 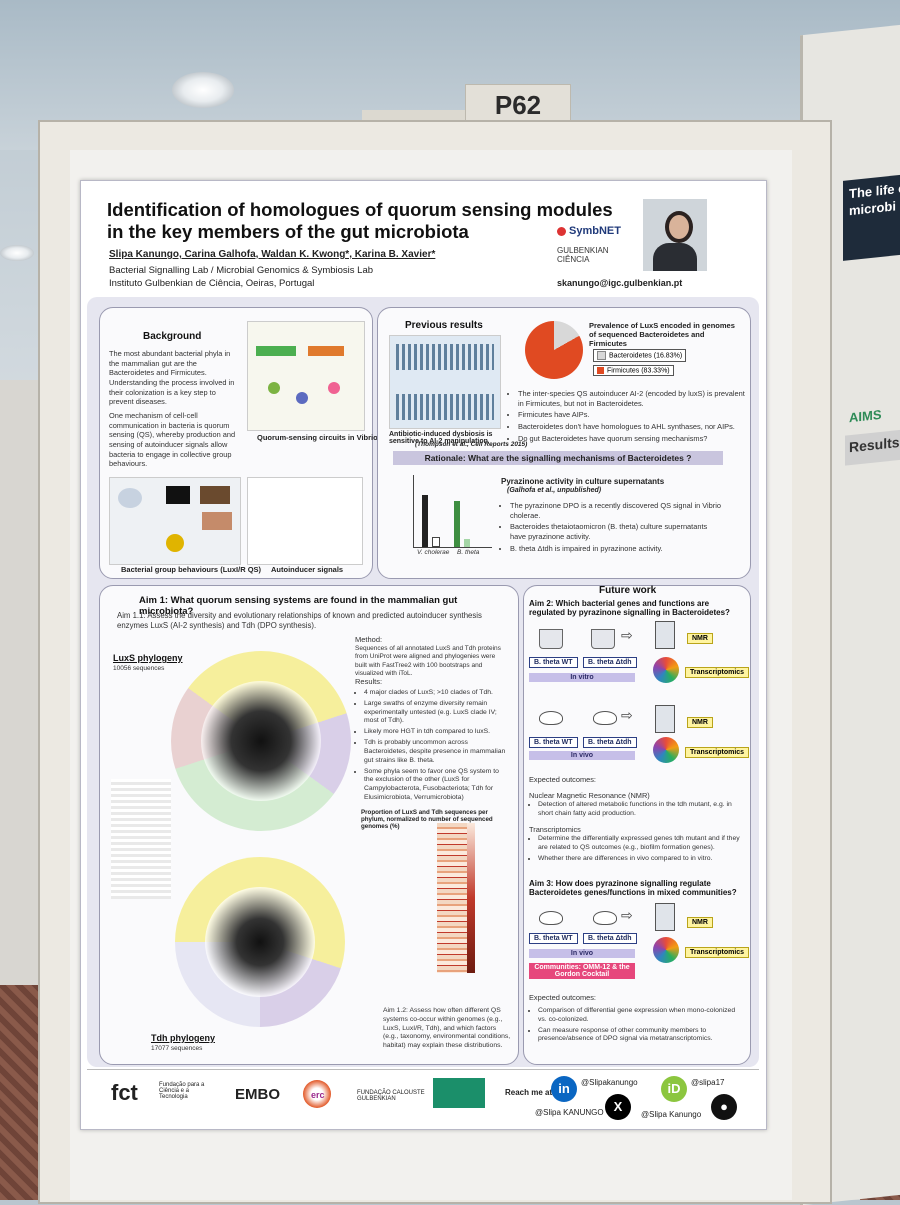 I want to click on tdh-phylogeny-tree, so click(x=260, y=942).